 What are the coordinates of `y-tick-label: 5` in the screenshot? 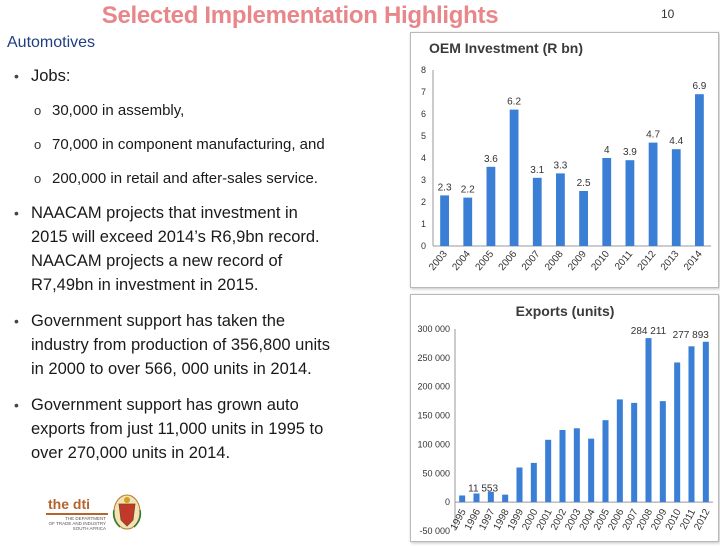 It's located at (423, 136).